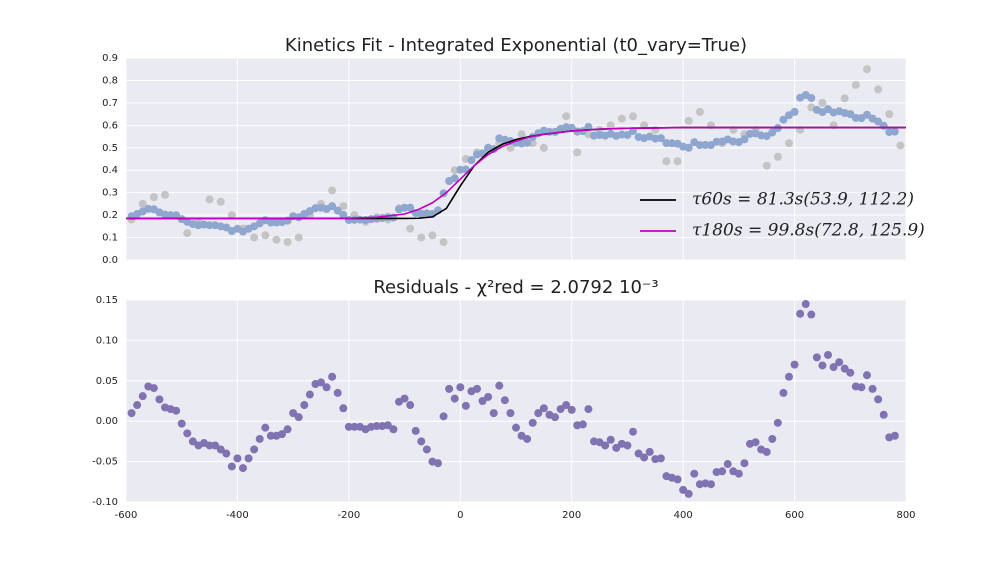  Describe the element at coordinates (107, 340) in the screenshot. I see `y-tick-label: 0.10` at that location.